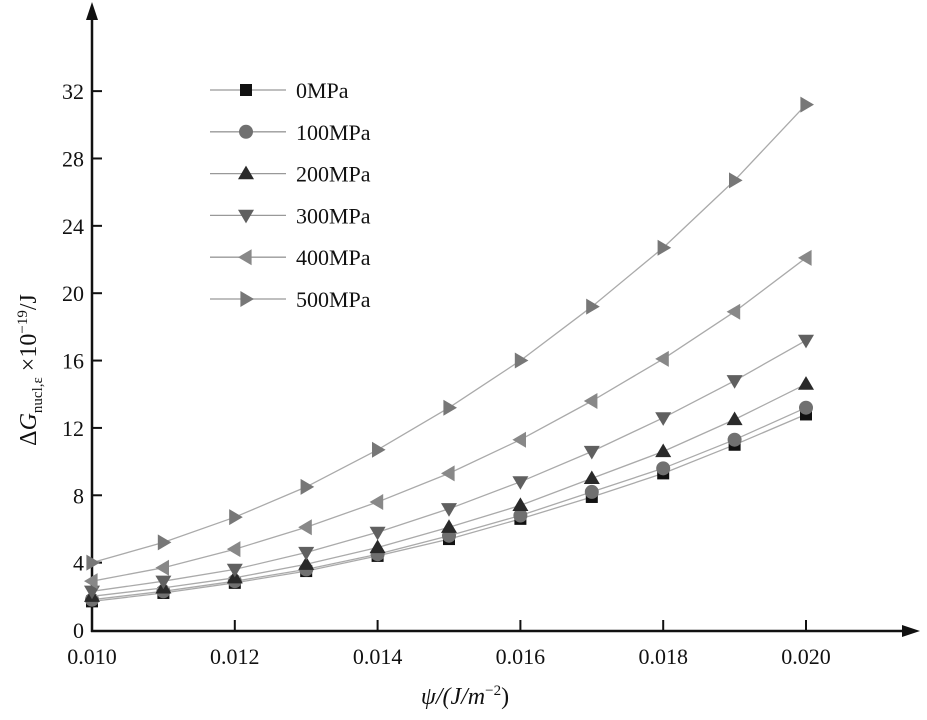 This screenshot has height=720, width=927. I want to click on legend: 0MPa 100MPa 200MPa 300MPa 400MPa 500MPa, so click(290, 195).